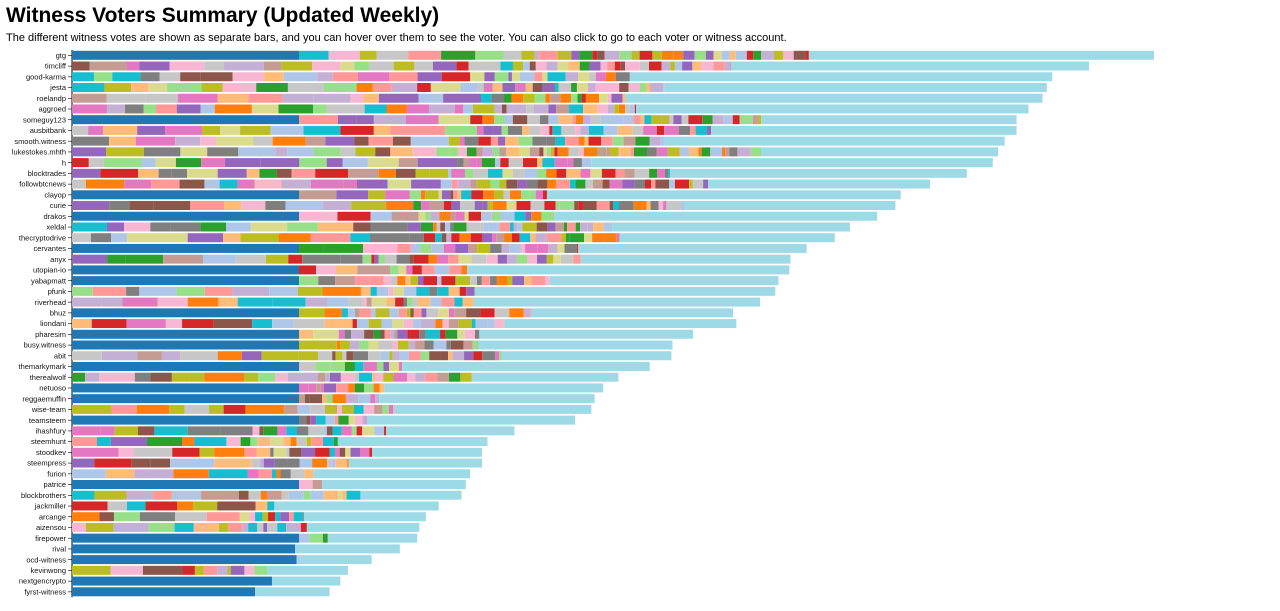 Image resolution: width=1280 pixels, height=611 pixels. I want to click on witness-label: fyrst-witness, so click(45, 591).